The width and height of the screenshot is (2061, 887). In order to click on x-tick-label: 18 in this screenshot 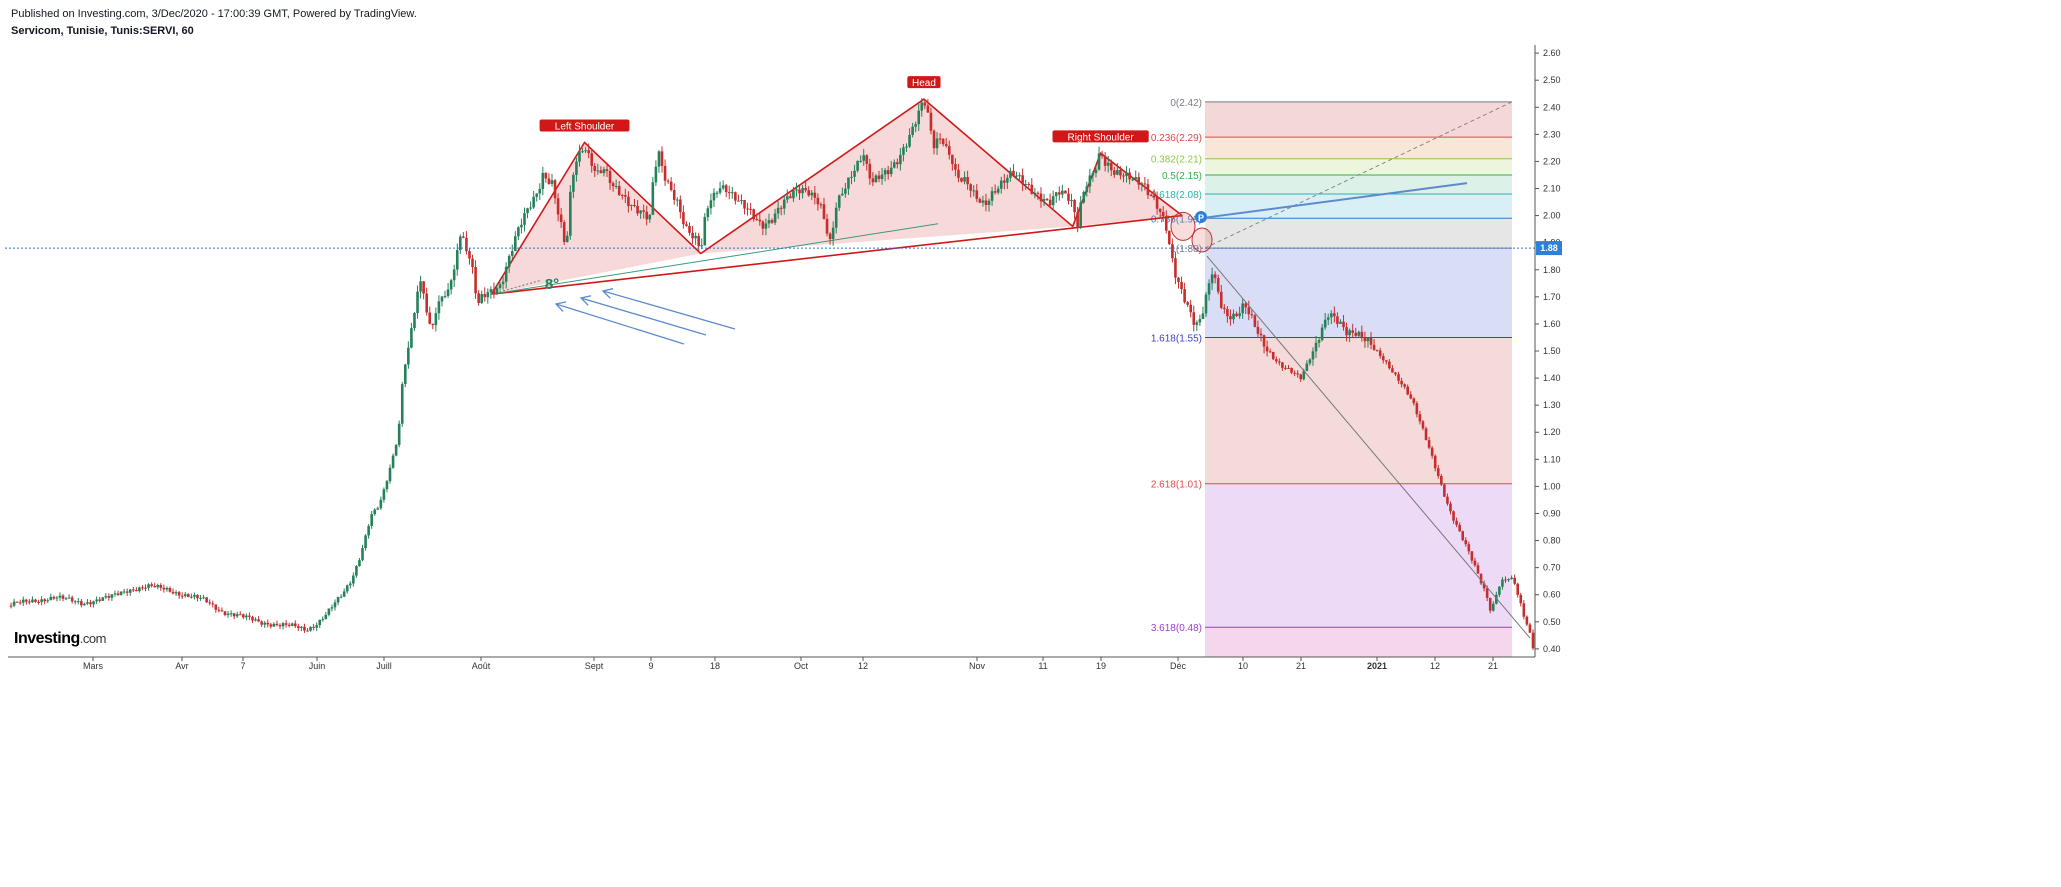, I will do `click(715, 666)`.